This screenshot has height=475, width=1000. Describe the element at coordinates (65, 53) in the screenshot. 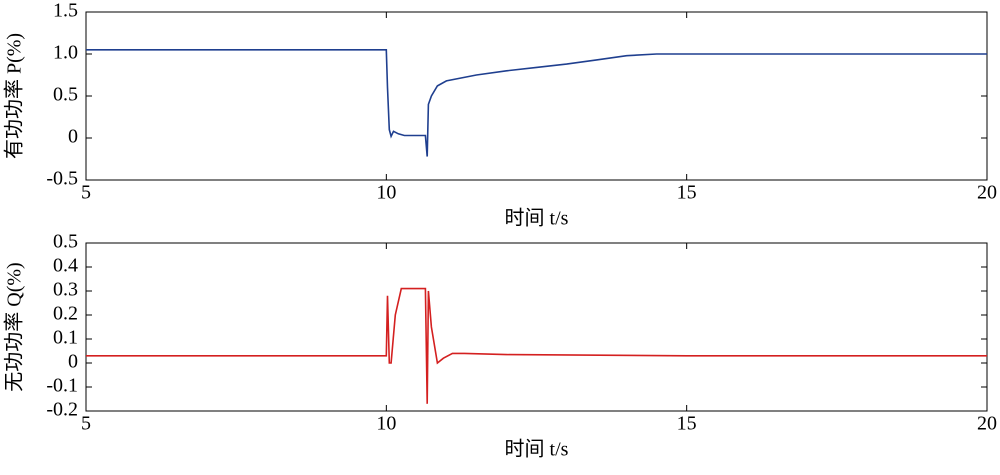

I see `y-tick-label: 1.0` at that location.